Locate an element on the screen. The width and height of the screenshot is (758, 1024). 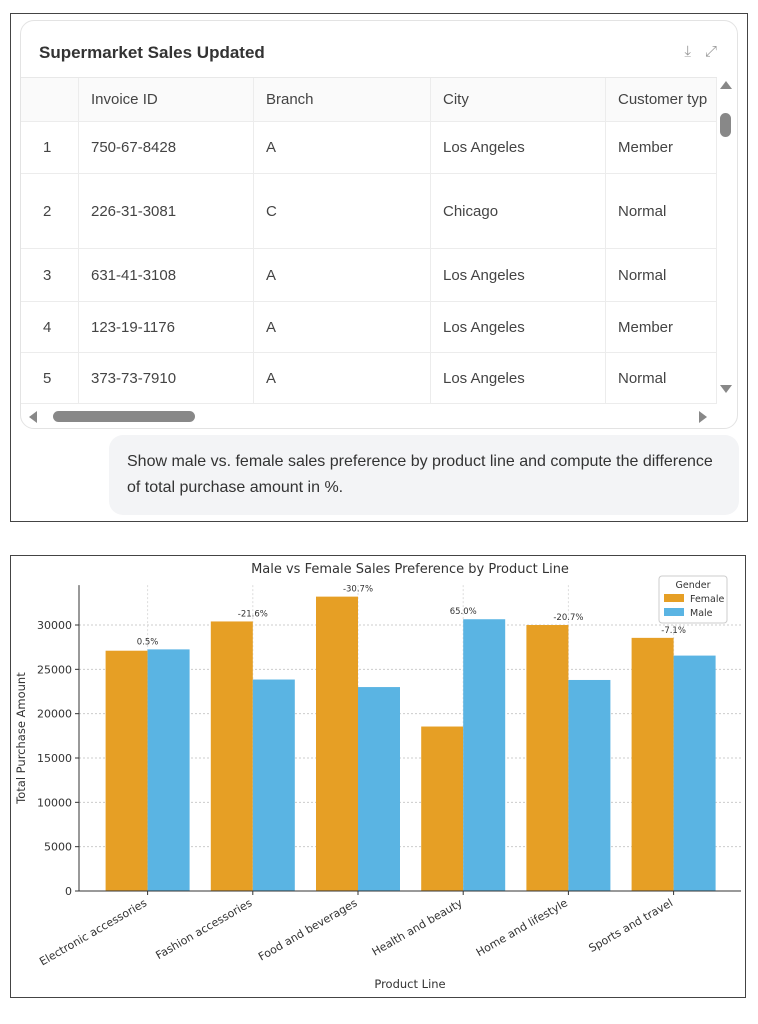
table-row: 1 750-67-8428 A Los Angeles Member is located at coordinates (369, 148).